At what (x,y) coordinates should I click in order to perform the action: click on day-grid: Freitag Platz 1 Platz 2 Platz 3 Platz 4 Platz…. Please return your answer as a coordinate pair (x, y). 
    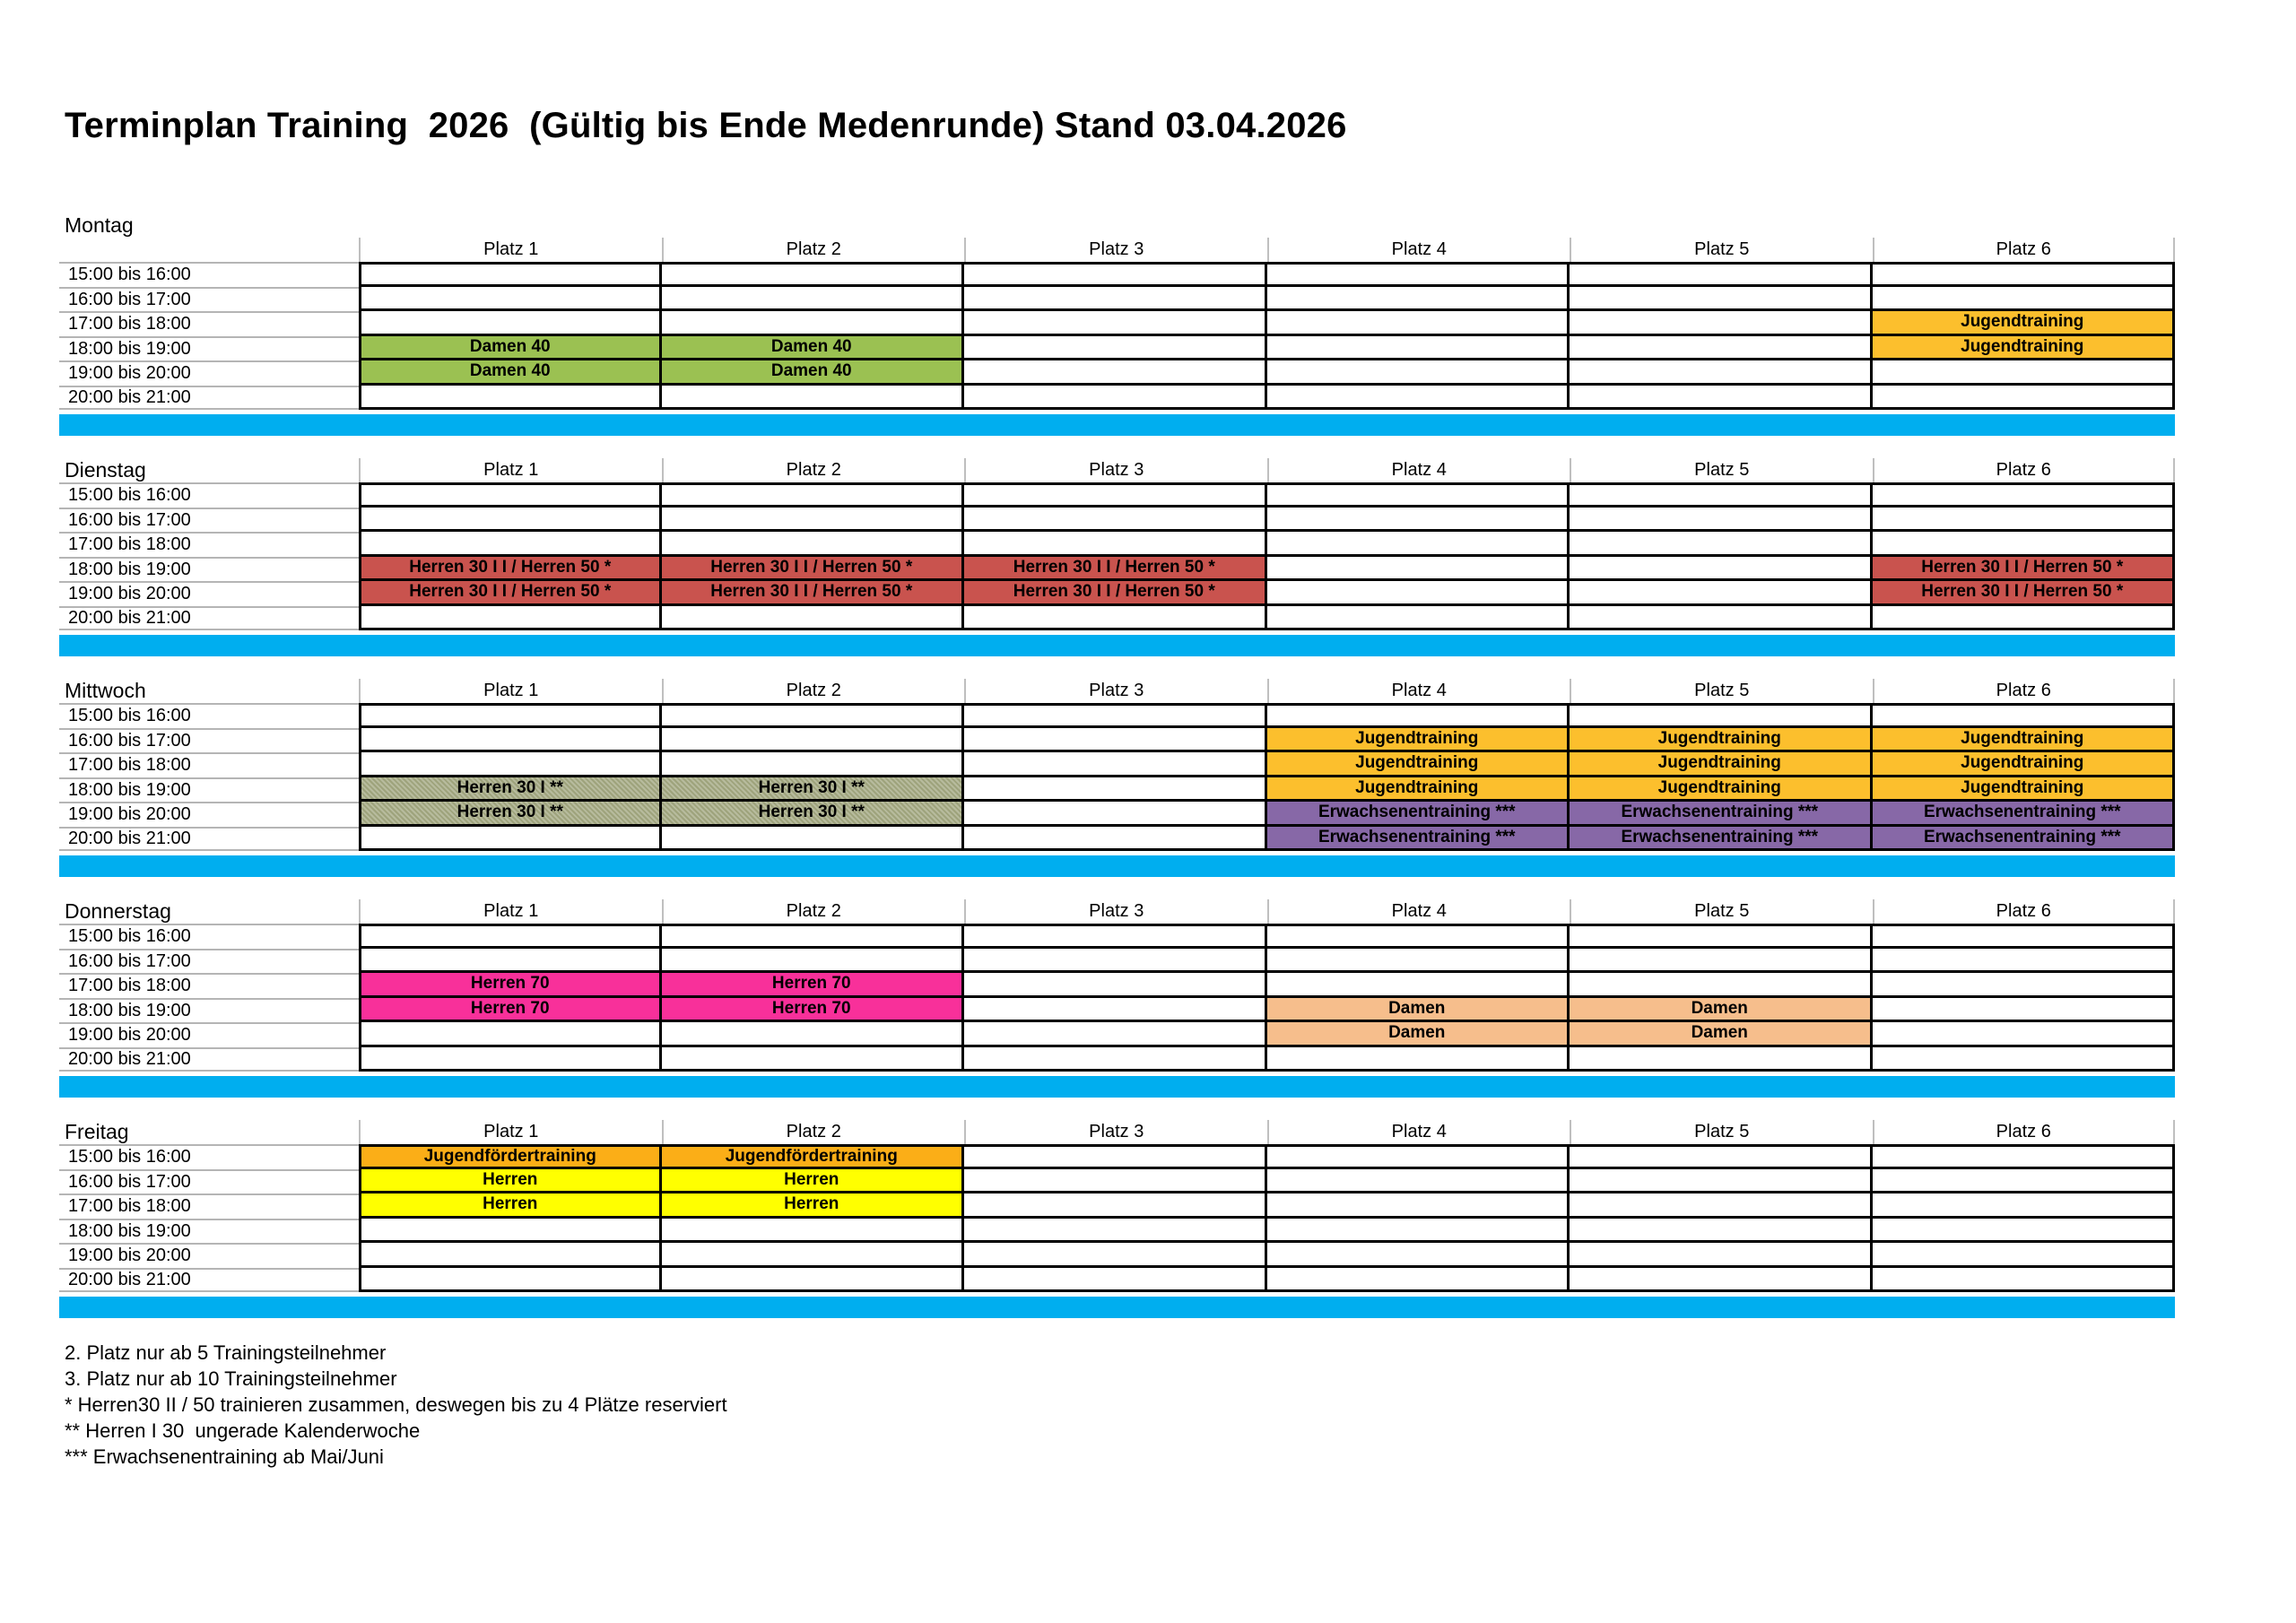
    Looking at the image, I should click on (1117, 1206).